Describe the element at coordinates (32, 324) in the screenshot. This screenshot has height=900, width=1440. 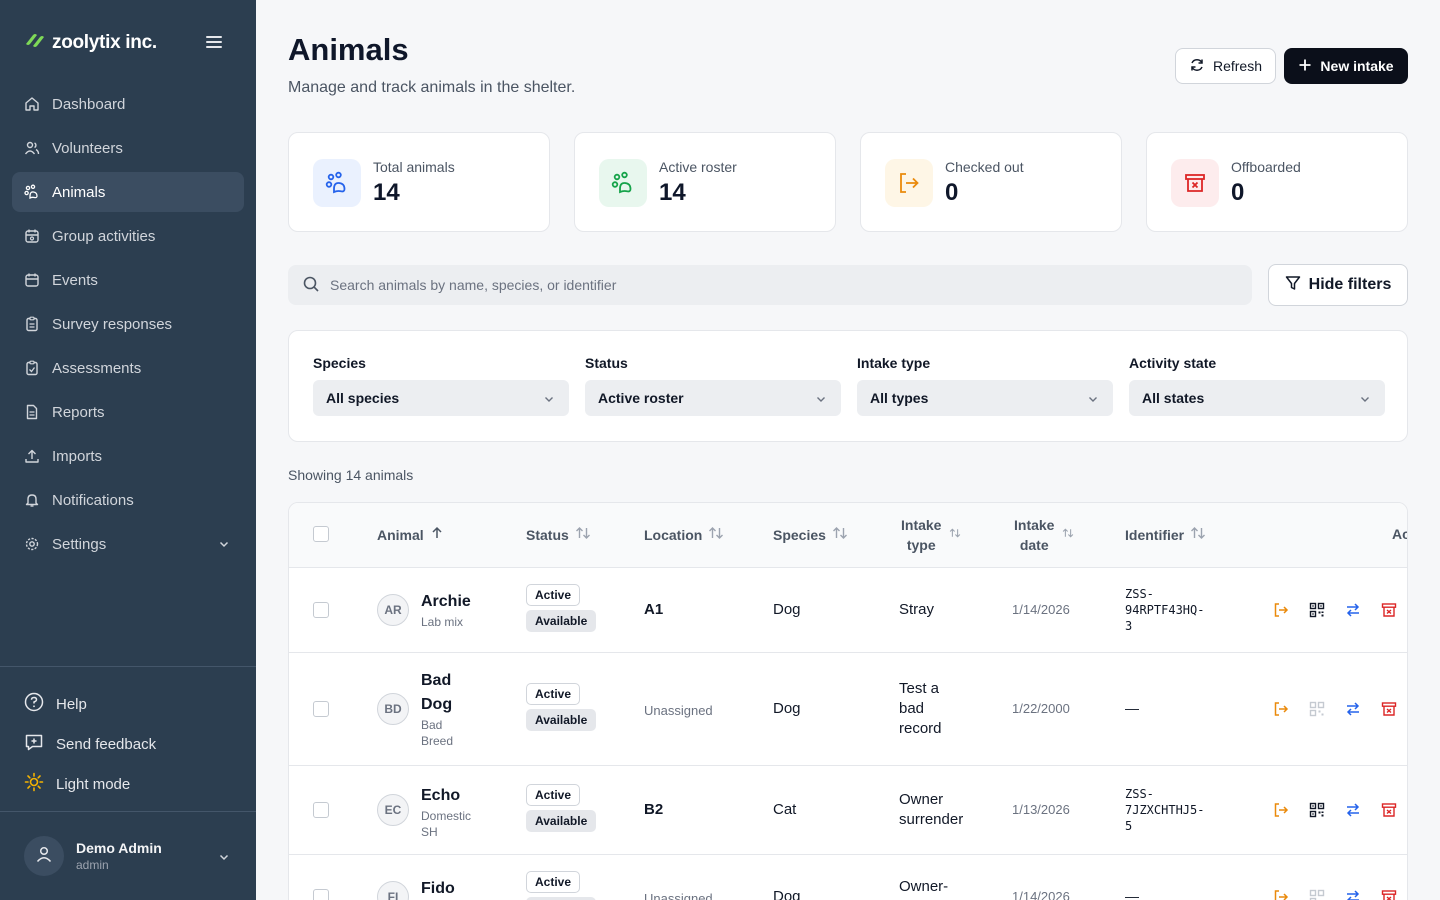
I see `clipboard-icon` at that location.